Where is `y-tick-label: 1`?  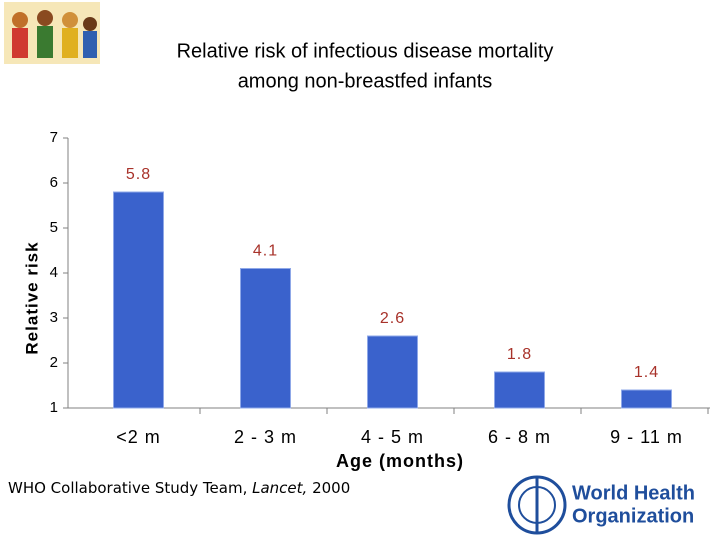 y-tick-label: 1 is located at coordinates (54, 407).